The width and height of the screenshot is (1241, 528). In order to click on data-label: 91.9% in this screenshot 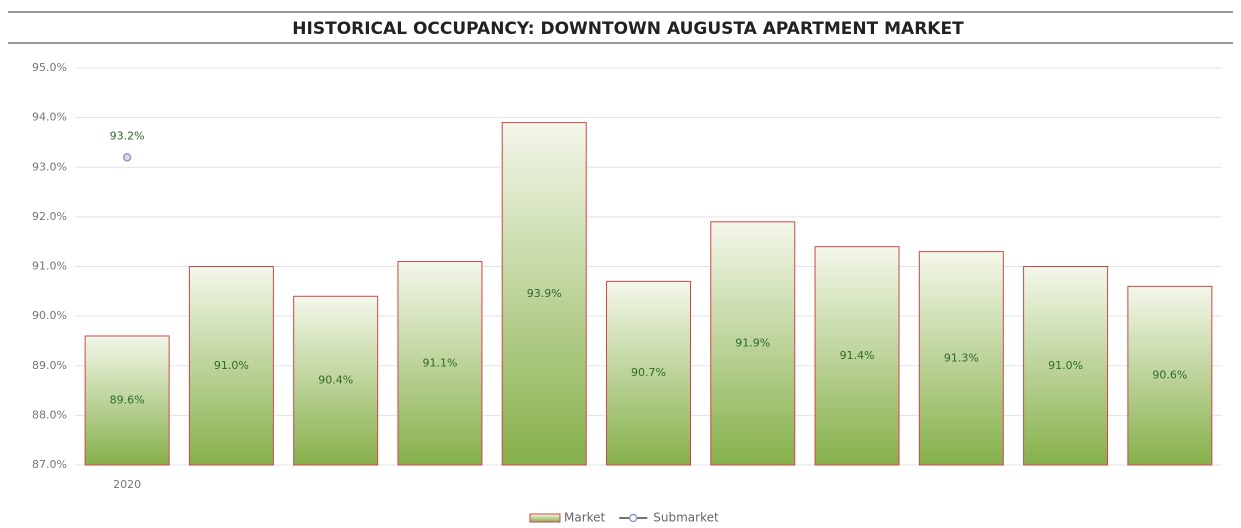, I will do `click(752, 342)`.